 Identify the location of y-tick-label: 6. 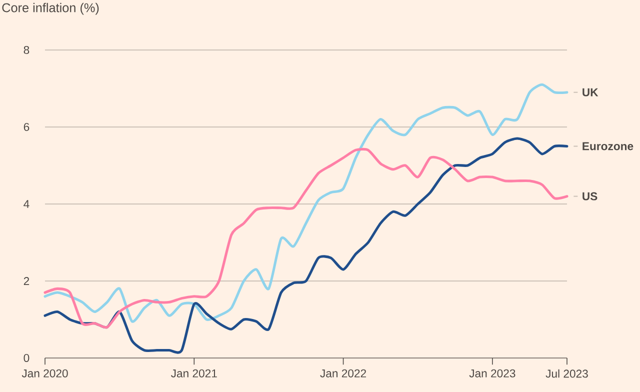
(27, 126).